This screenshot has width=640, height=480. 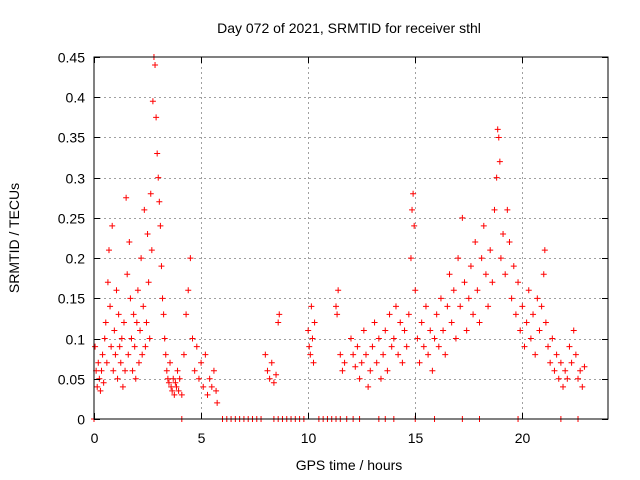 I want to click on x-axis-label: GPS time / hours, so click(x=349, y=465).